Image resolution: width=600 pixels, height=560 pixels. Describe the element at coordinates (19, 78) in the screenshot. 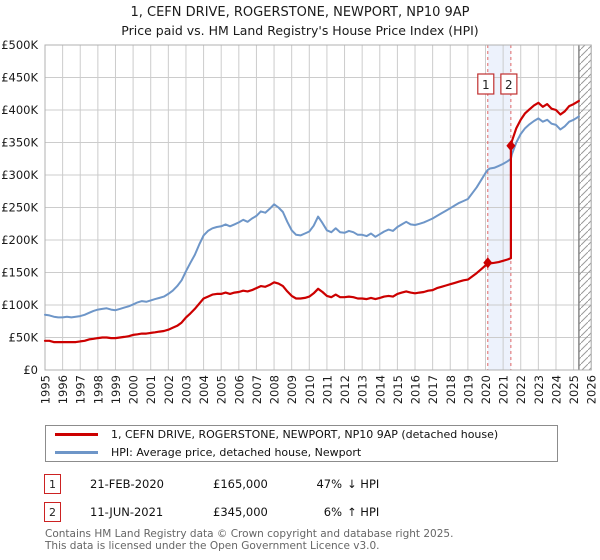

I see `svg-text: £450K` at that location.